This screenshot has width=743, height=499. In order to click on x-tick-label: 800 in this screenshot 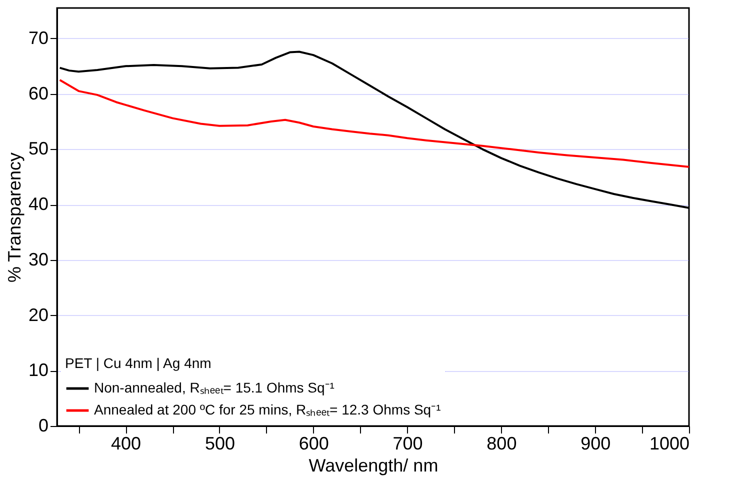, I will do `click(501, 444)`.